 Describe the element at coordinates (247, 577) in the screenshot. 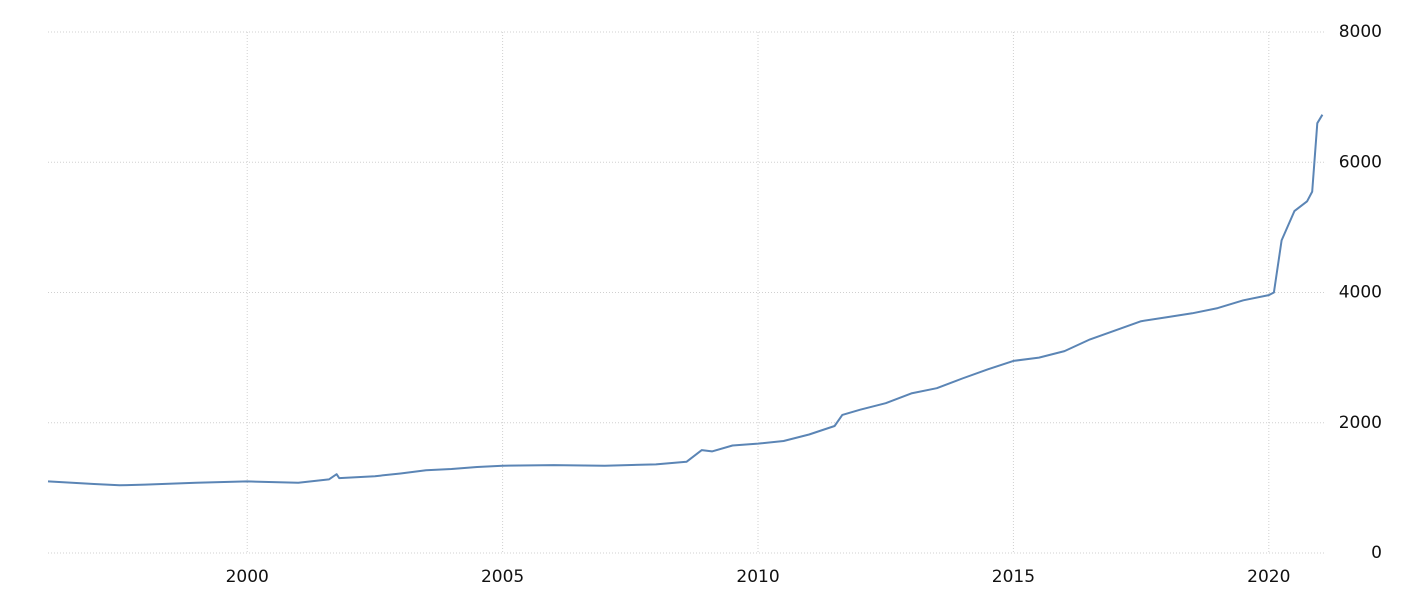

I see `x-tick-label: 2000` at that location.